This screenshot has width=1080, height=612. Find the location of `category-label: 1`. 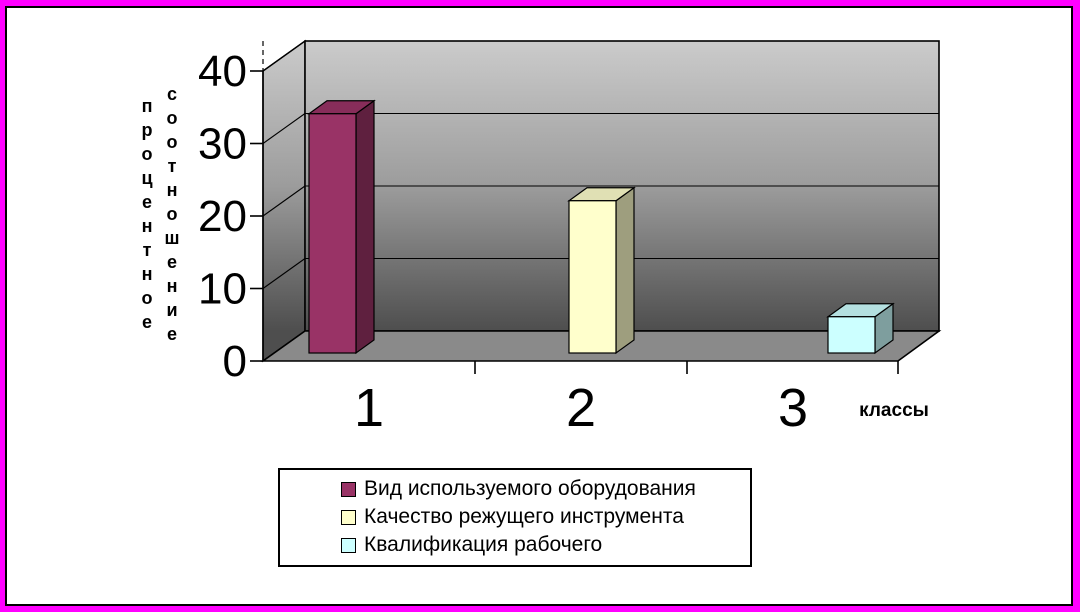

category-label: 1 is located at coordinates (369, 408).